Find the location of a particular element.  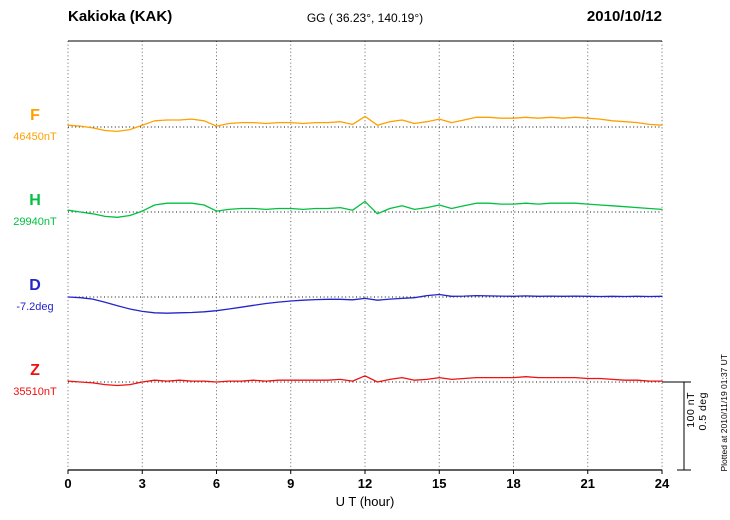

channel-letter-D: D is located at coordinates (35, 285).